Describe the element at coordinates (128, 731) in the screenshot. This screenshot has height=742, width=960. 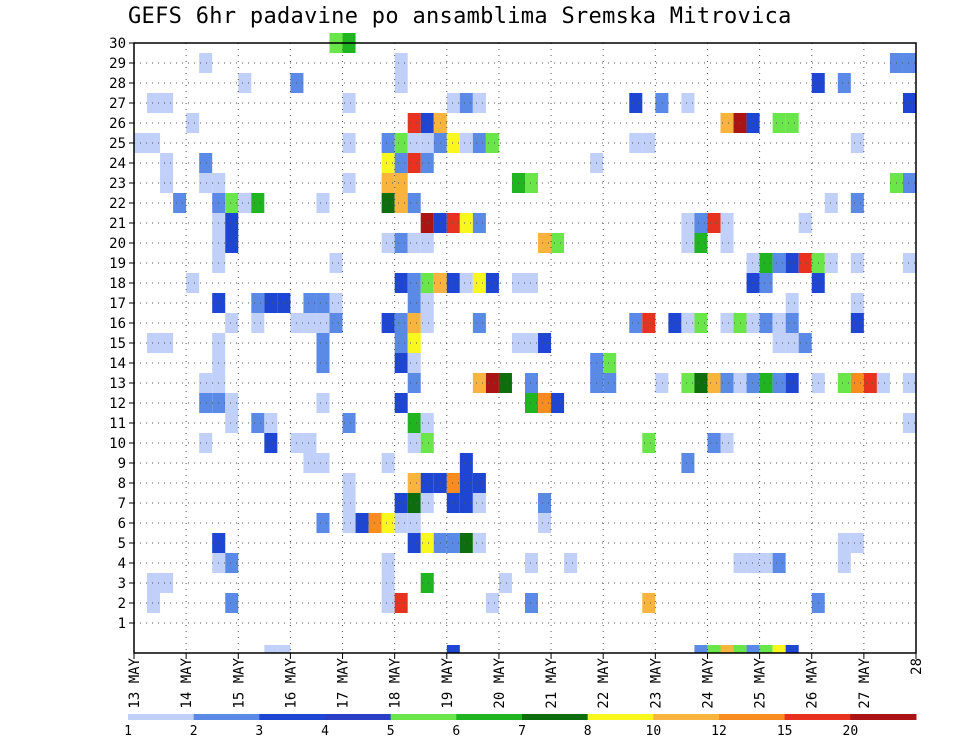
I see `colorbar-label: 1` at that location.